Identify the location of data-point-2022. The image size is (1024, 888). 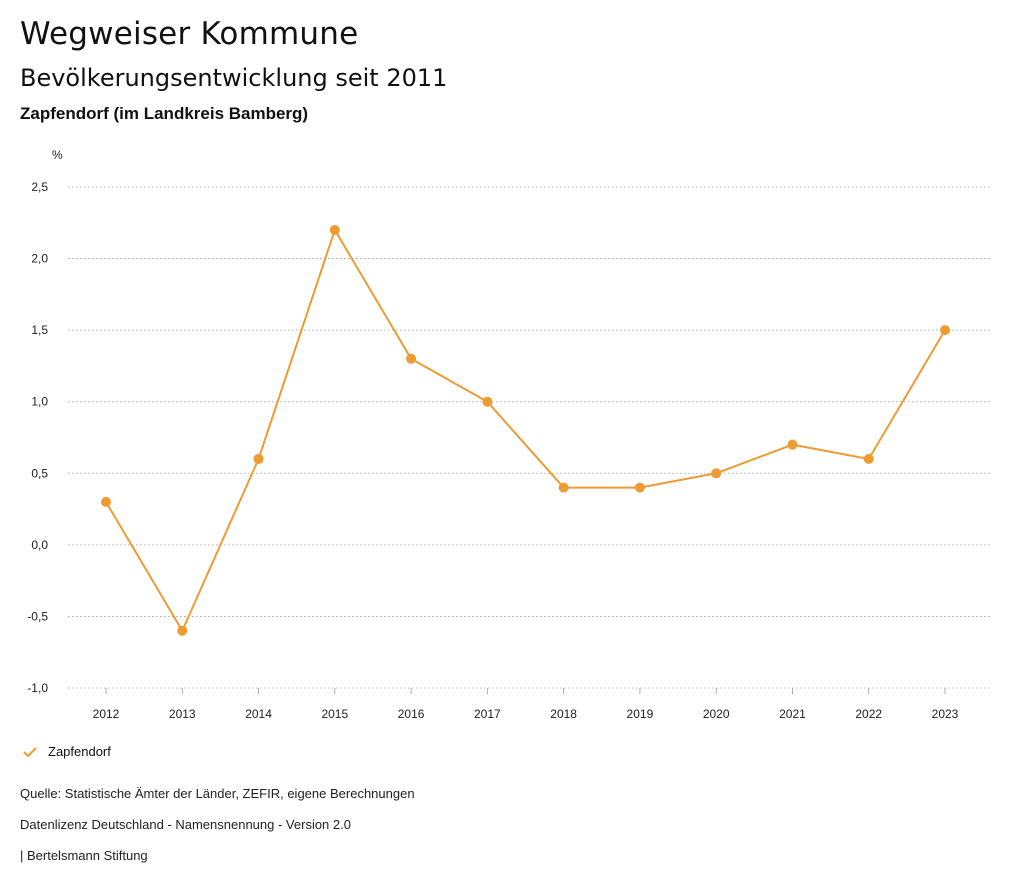
(868, 458).